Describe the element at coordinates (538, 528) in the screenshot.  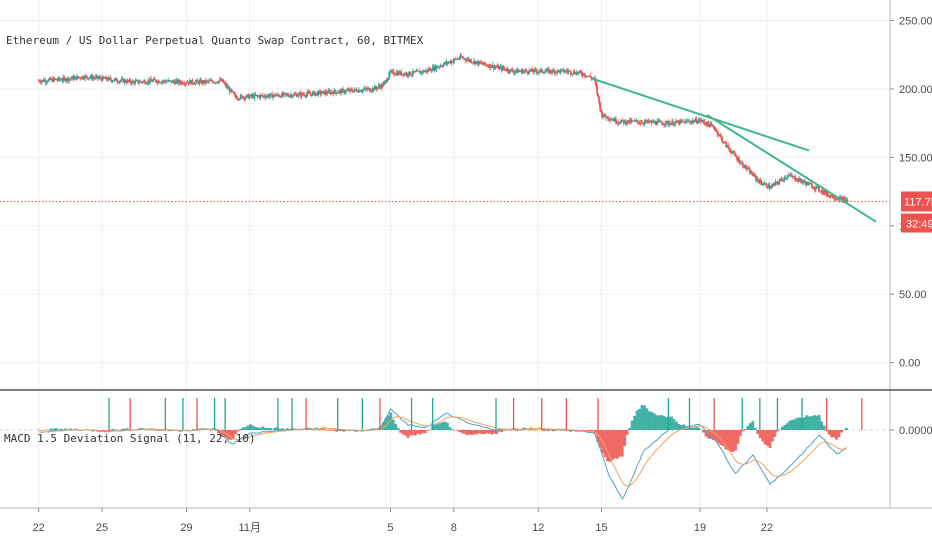
I see `x-axis-label: 12` at that location.